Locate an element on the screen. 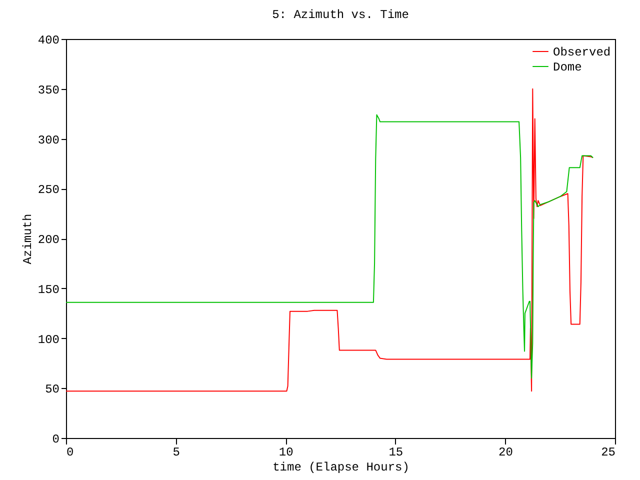  y-tick-label: 200 is located at coordinates (49, 240).